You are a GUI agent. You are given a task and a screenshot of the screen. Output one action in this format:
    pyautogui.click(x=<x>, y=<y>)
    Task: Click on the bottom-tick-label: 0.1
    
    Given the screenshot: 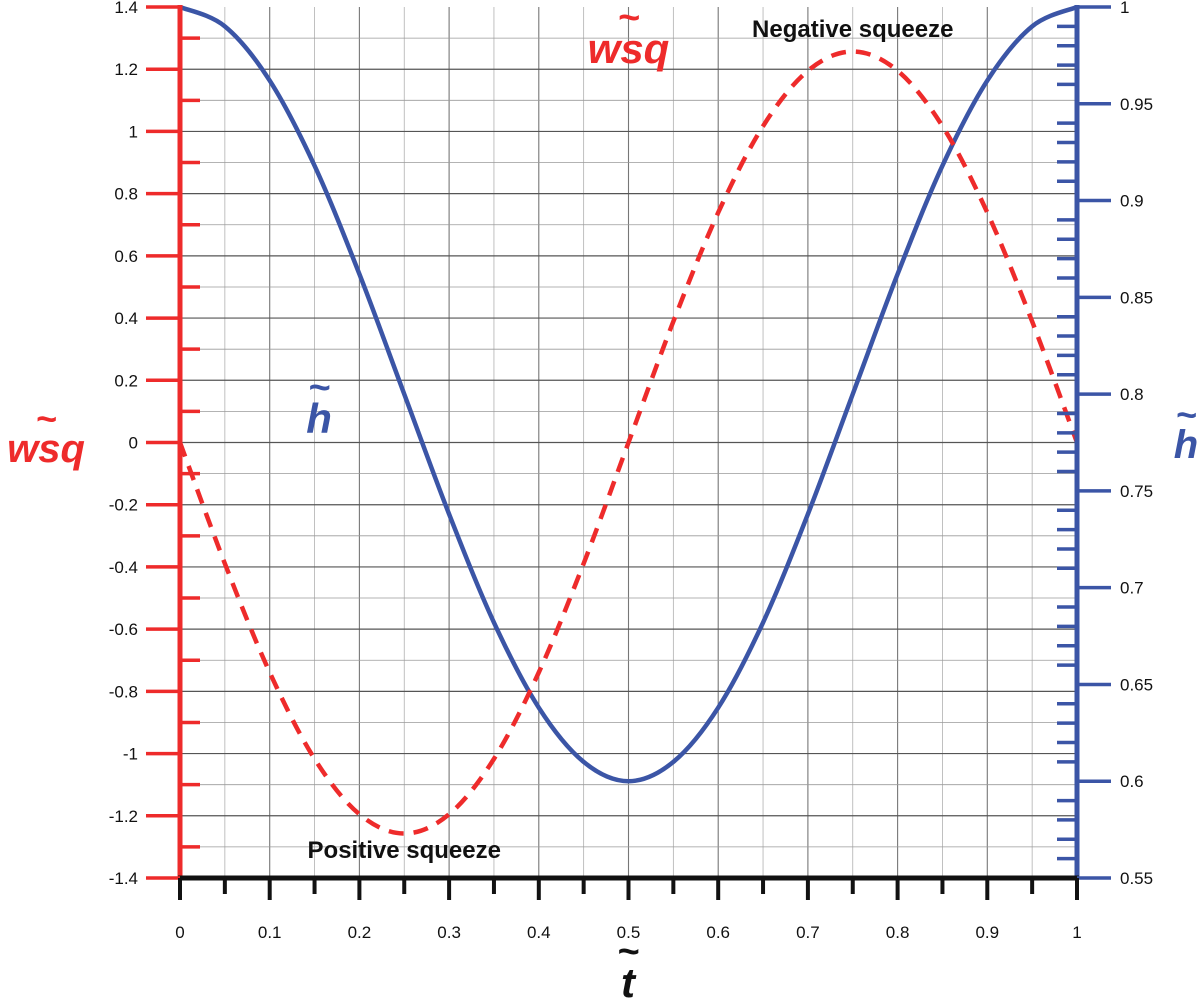 What is the action you would take?
    pyautogui.click(x=270, y=932)
    